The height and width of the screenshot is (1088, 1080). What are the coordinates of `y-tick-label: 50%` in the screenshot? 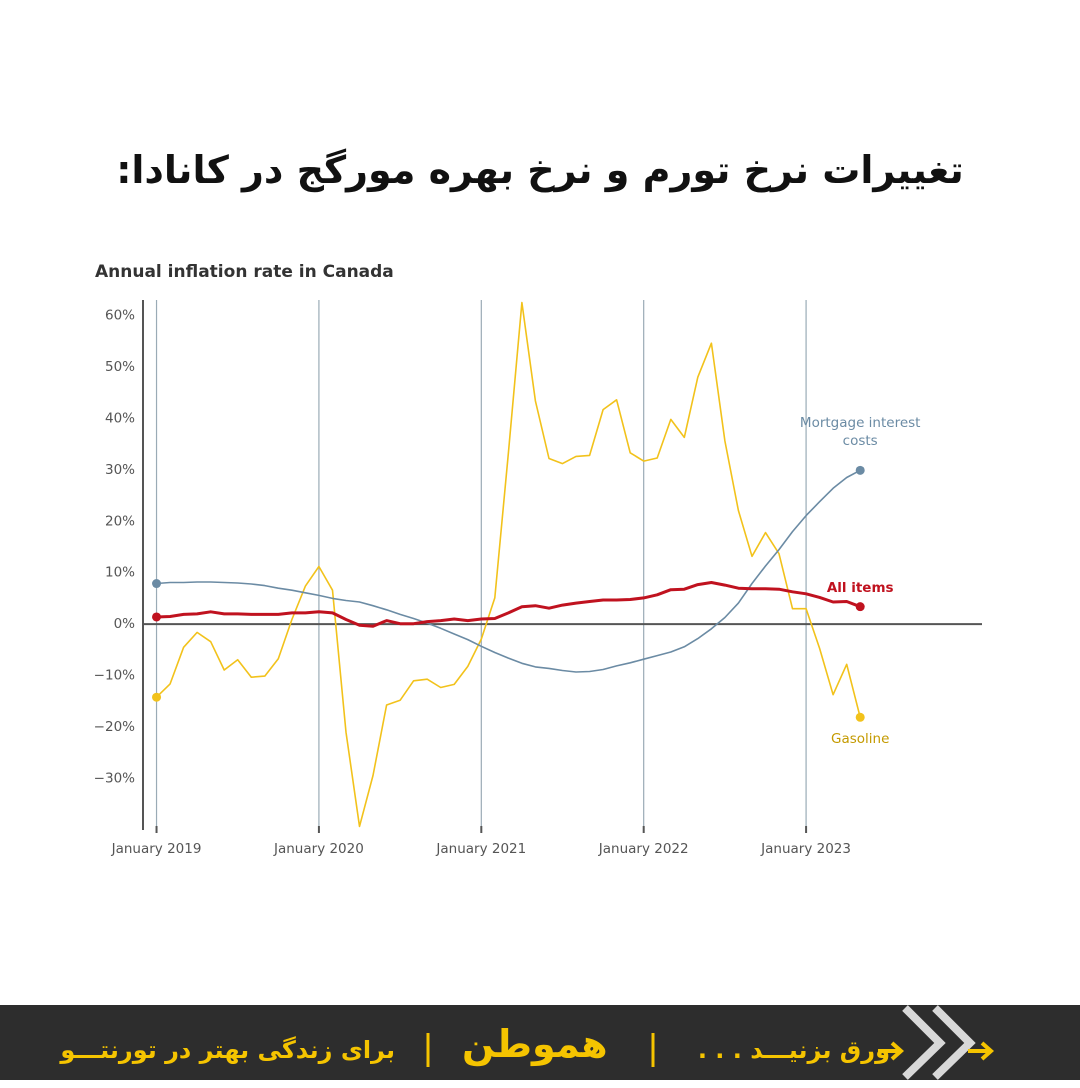 It's located at (120, 367).